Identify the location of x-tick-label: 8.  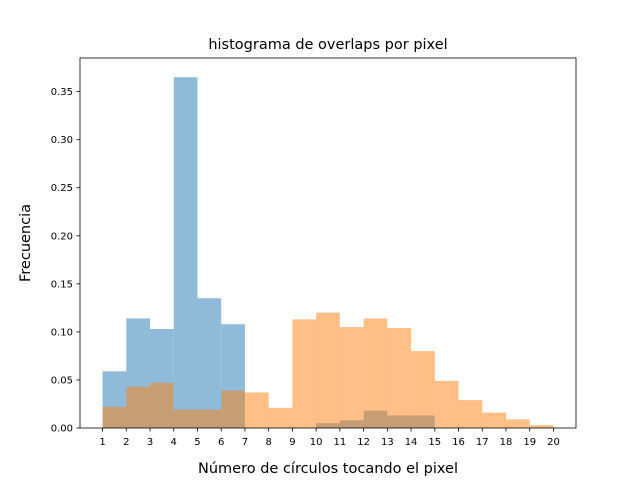
(268, 442).